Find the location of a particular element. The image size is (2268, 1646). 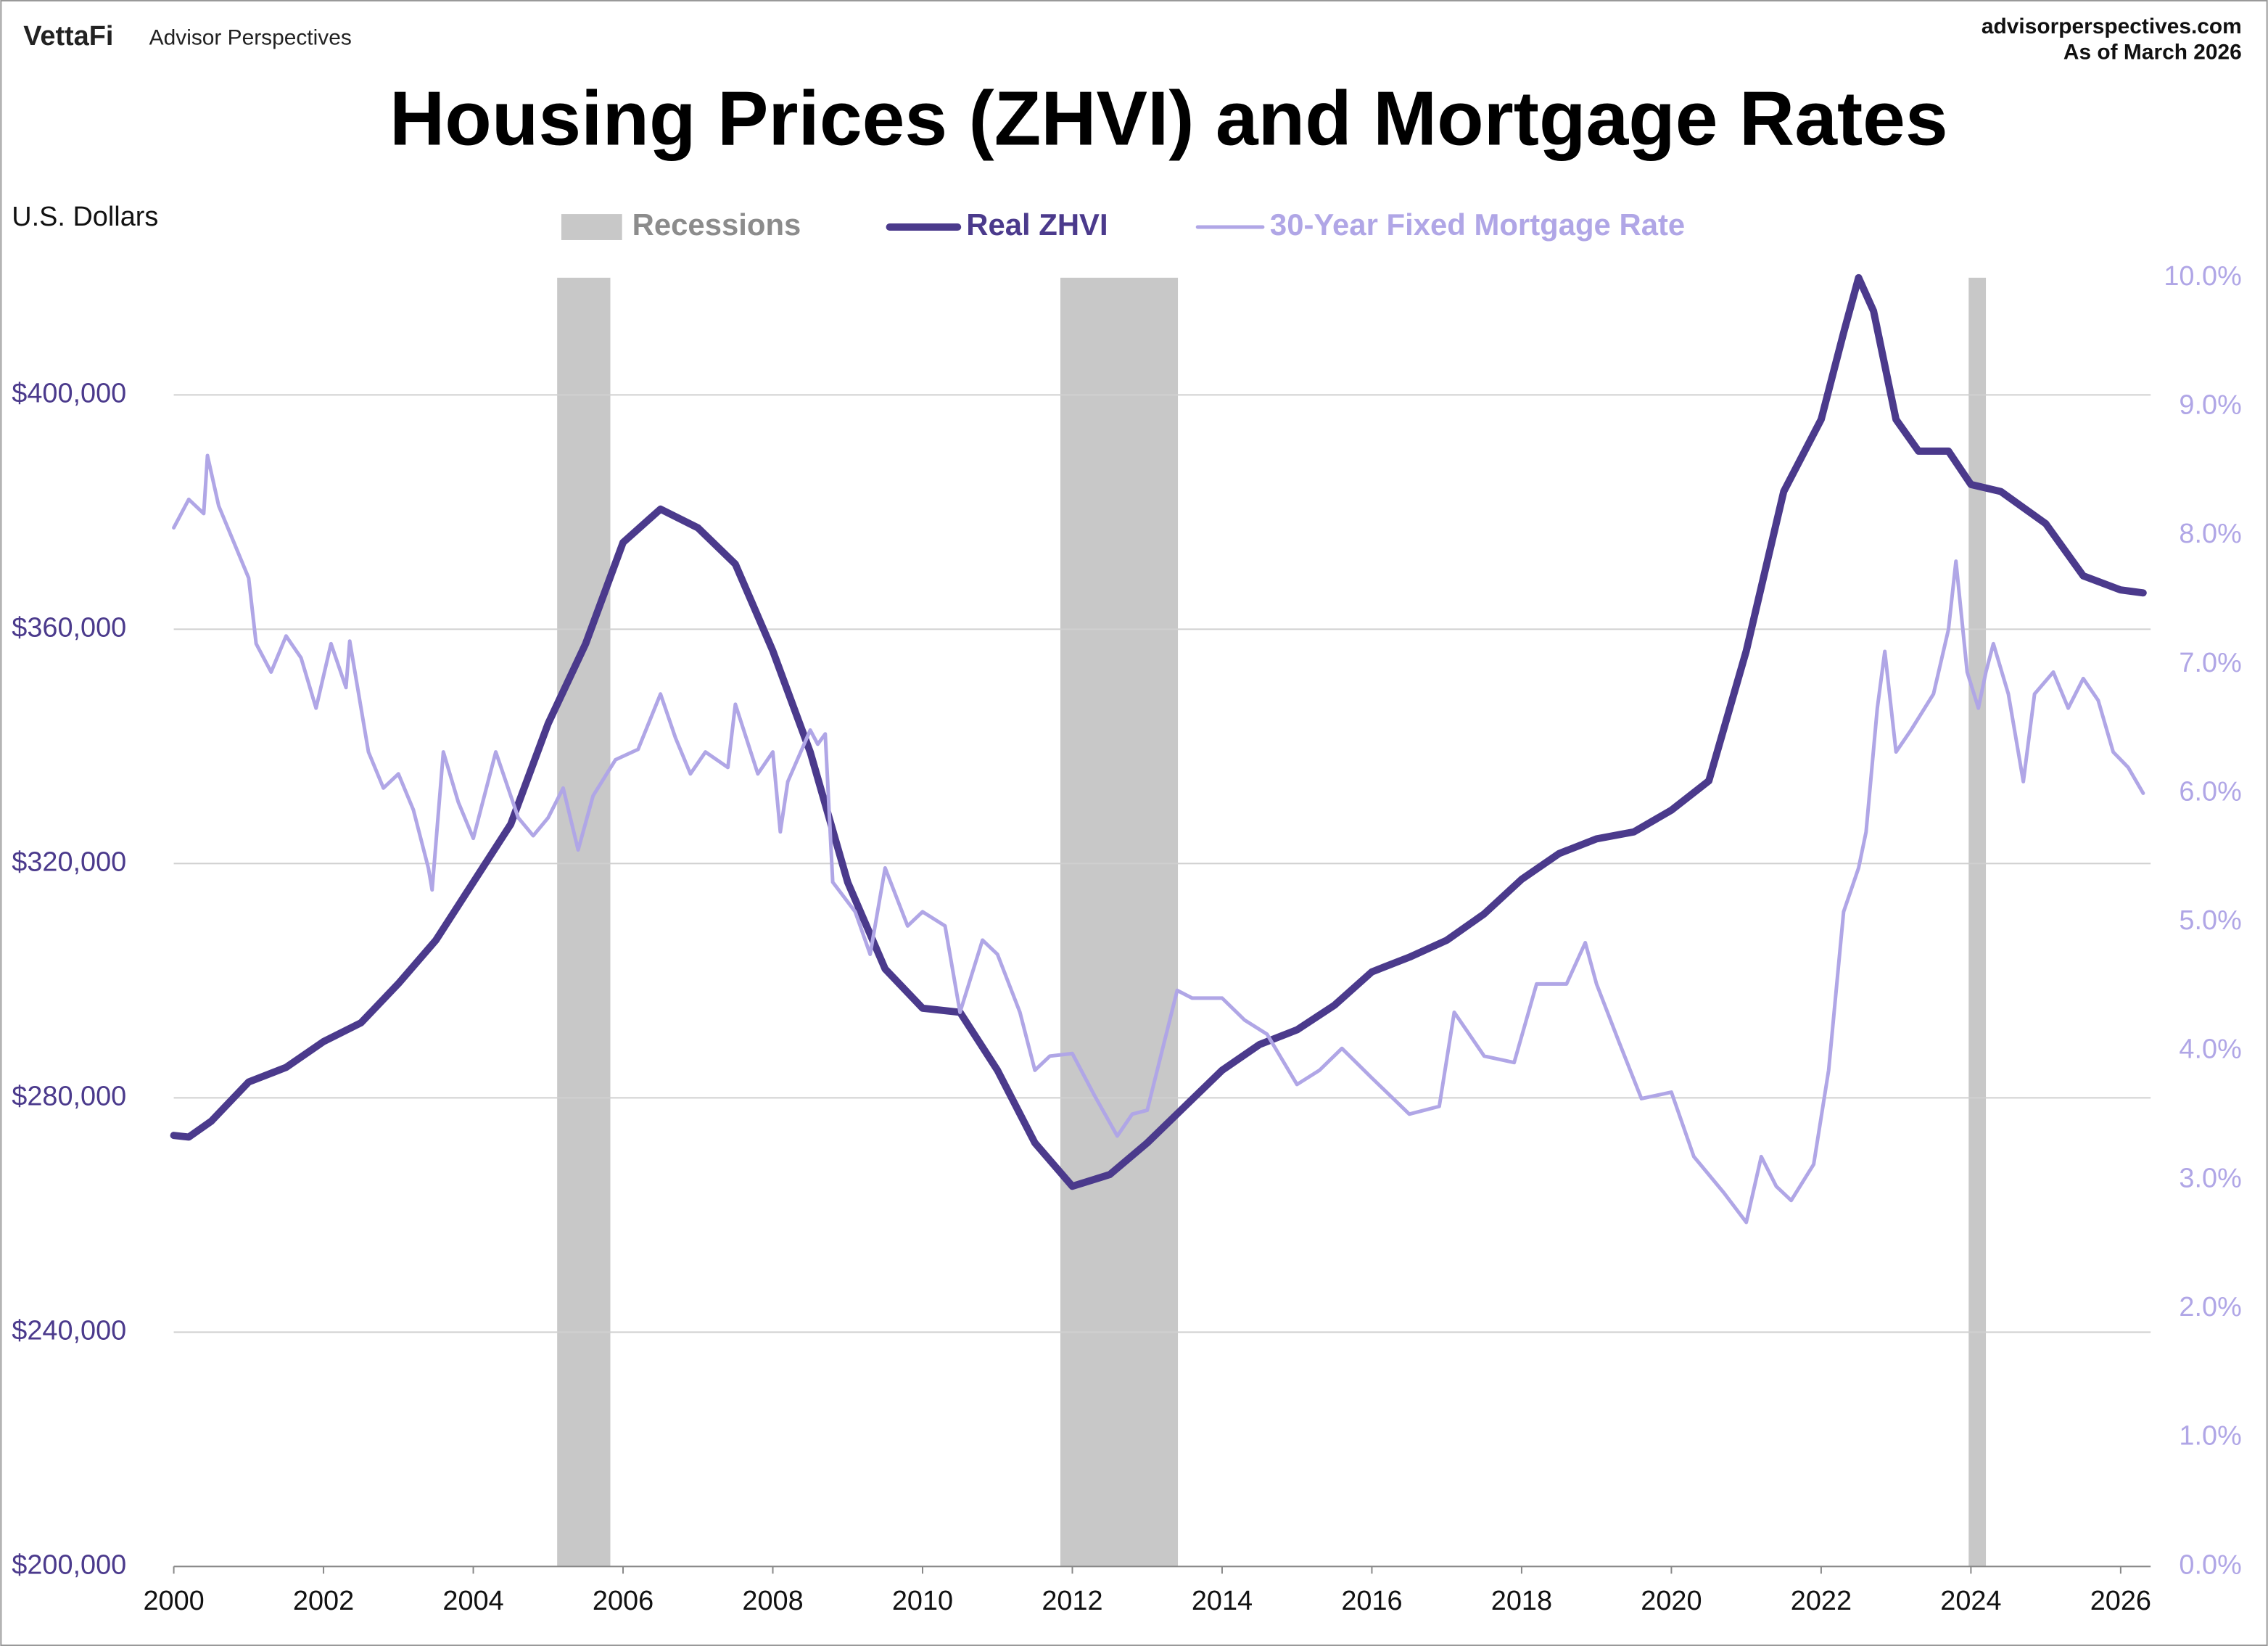

y-tick-label: $320,000 is located at coordinates (69, 862).